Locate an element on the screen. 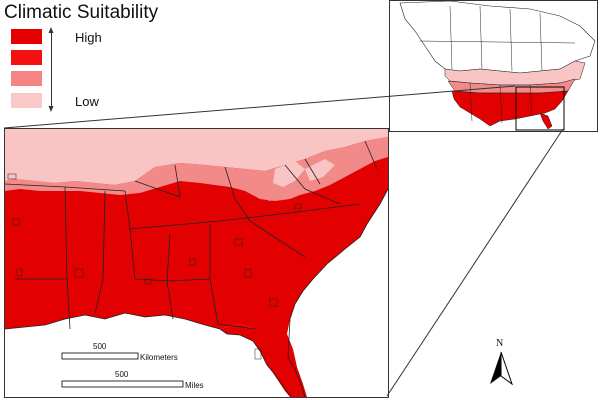 The width and height of the screenshot is (600, 400). north-arrow: N is located at coordinates (501, 363).